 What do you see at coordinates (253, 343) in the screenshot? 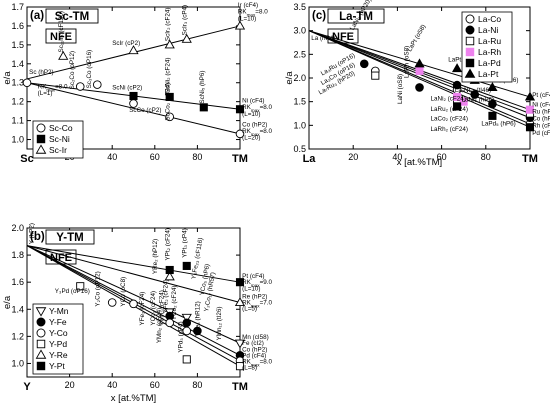
I see `phase-annotation: Fe (cI2)` at bounding box center [253, 343].